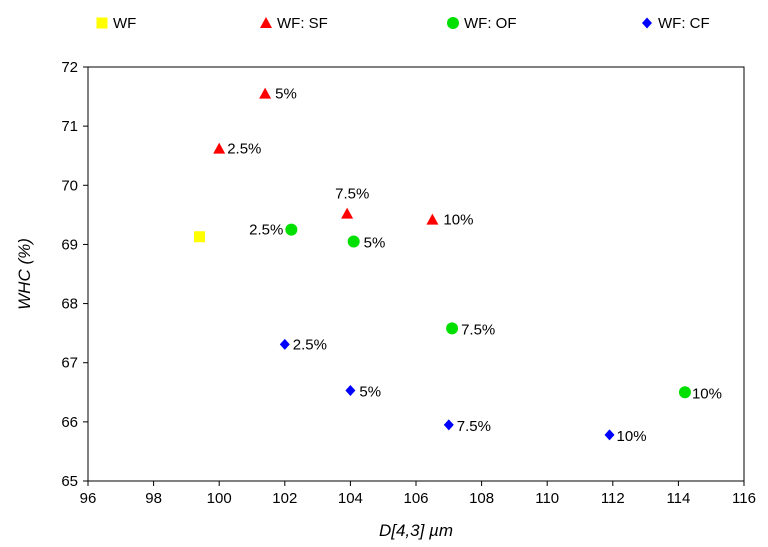  What do you see at coordinates (124, 23) in the screenshot?
I see `legend-label: WF` at bounding box center [124, 23].